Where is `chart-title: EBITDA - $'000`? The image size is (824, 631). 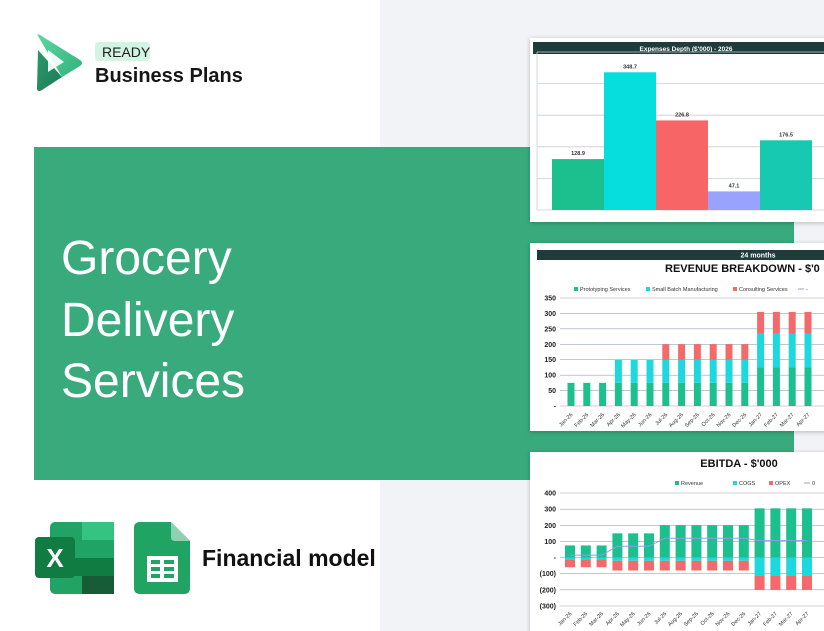
chart-title: EBITDA - $'000 is located at coordinates (738, 464).